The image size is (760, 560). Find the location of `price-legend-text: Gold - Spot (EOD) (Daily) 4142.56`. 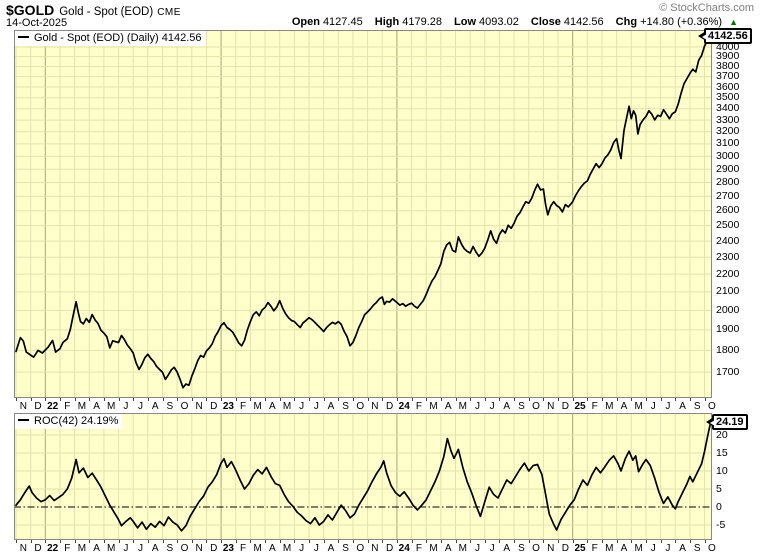

price-legend-text: Gold - Spot (EOD) (Daily) 4142.56 is located at coordinates (118, 38).